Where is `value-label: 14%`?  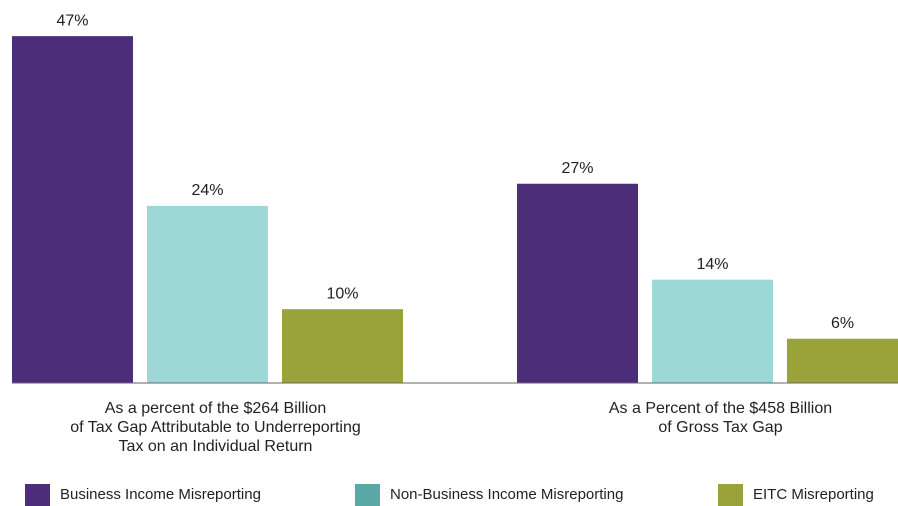
value-label: 14% is located at coordinates (712, 264).